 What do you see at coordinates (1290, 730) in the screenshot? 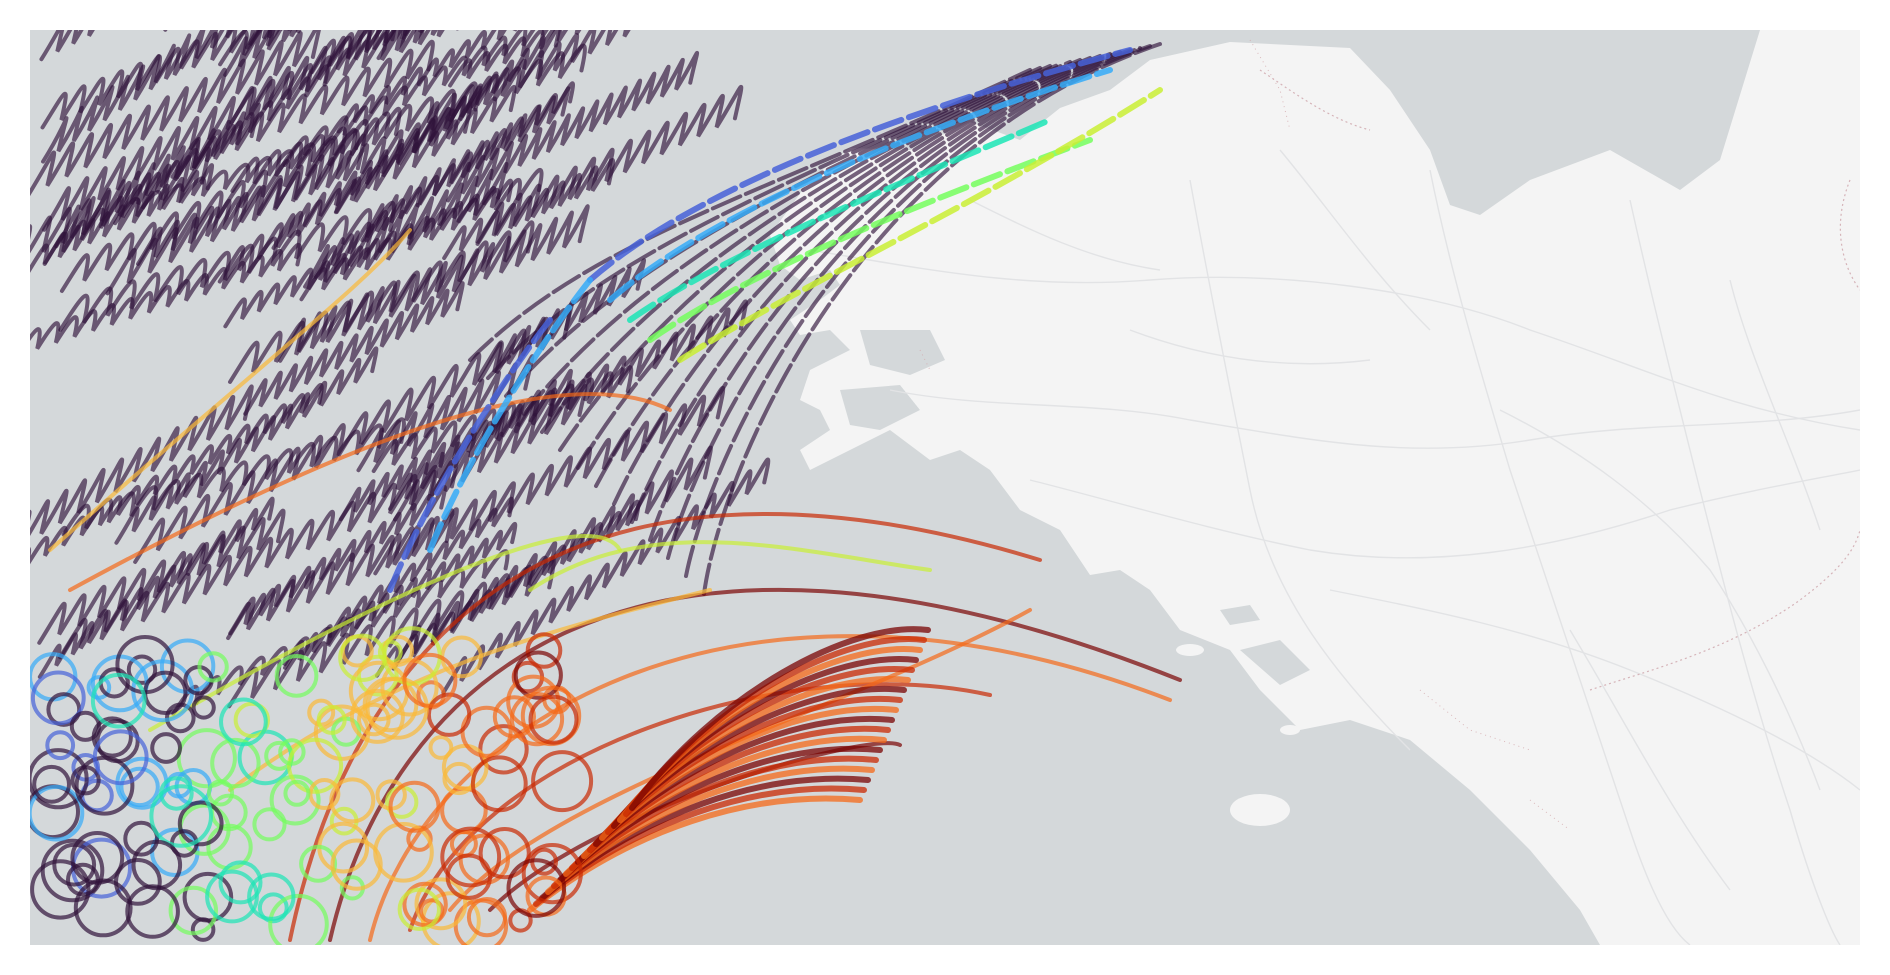
I see `island-groix` at bounding box center [1290, 730].